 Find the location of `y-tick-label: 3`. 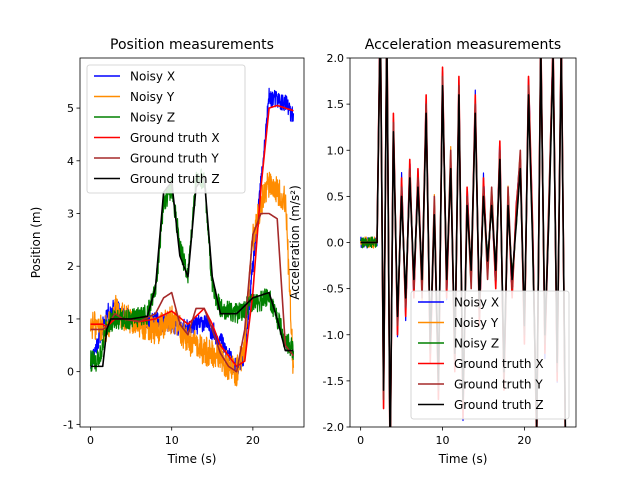

y-tick-label: 3 is located at coordinates (70, 214).